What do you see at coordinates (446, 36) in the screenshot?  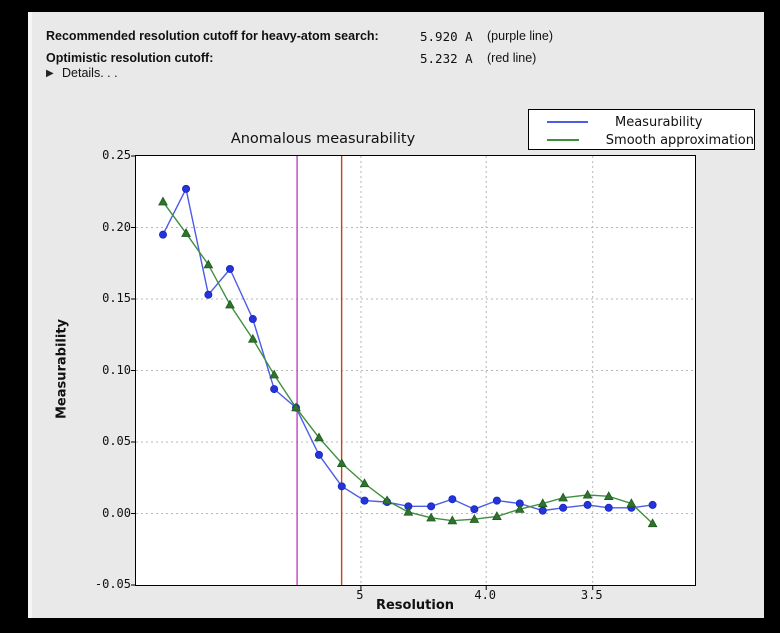 I see `recommended-cutoff-value: 5.920 A` at bounding box center [446, 36].